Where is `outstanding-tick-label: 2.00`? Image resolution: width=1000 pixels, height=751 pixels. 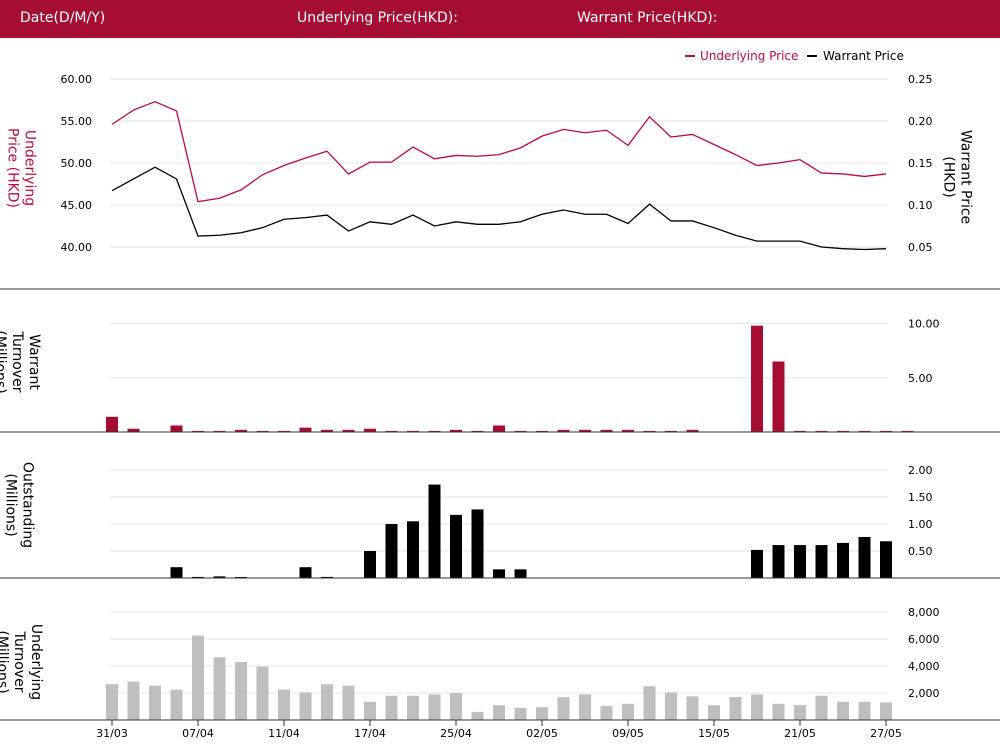 outstanding-tick-label: 2.00 is located at coordinates (920, 470).